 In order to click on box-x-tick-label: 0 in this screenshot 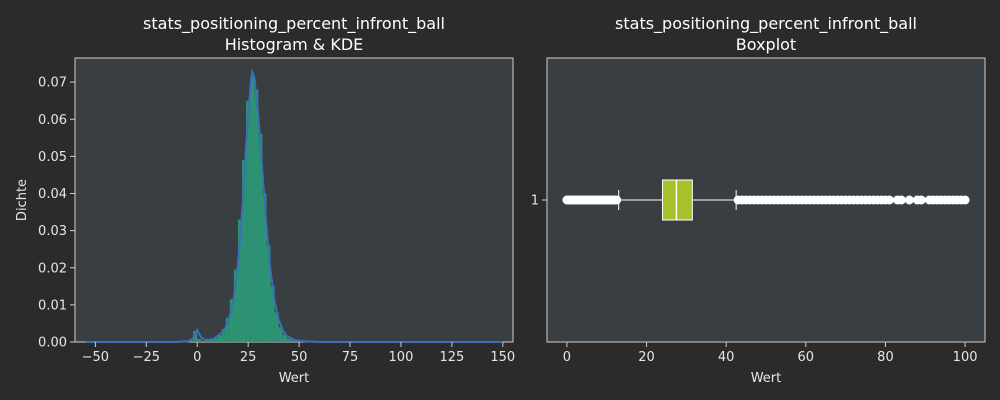, I will do `click(567, 357)`.